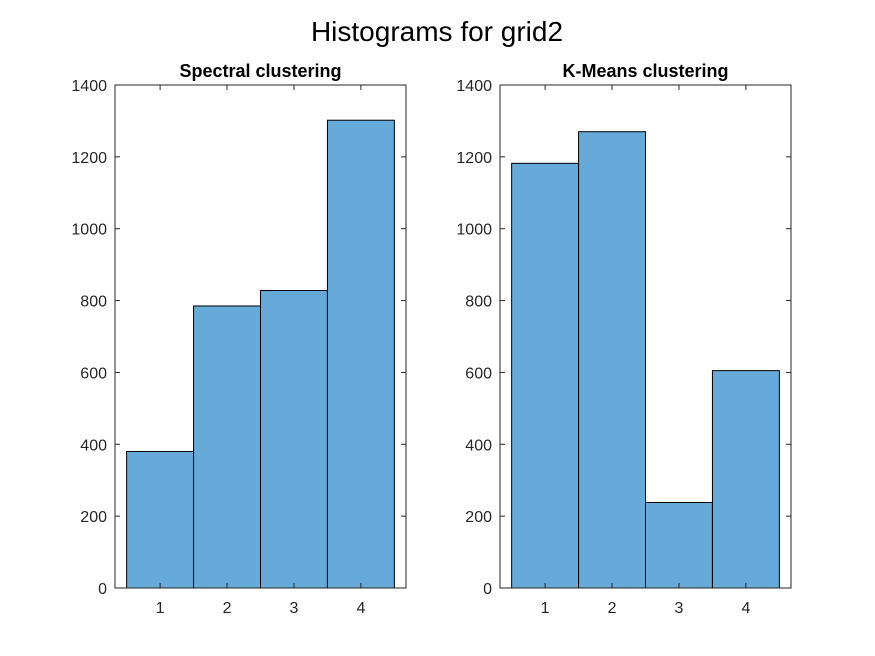 Image resolution: width=875 pixels, height=656 pixels. What do you see at coordinates (487, 589) in the screenshot?
I see `kmeans-ytick-label: 0` at bounding box center [487, 589].